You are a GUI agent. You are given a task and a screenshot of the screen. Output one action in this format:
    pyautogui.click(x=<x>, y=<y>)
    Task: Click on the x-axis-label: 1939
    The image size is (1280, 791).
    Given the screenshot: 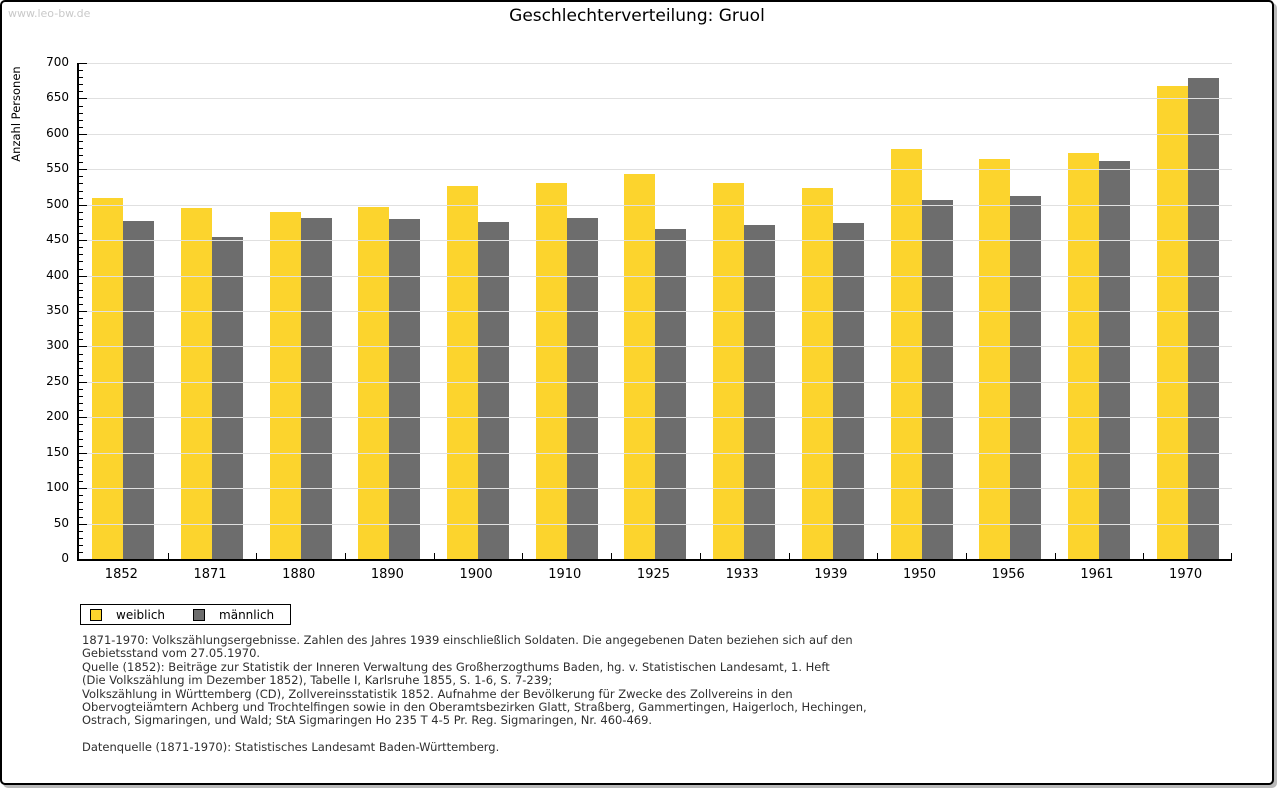 What is the action you would take?
    pyautogui.click(x=831, y=574)
    